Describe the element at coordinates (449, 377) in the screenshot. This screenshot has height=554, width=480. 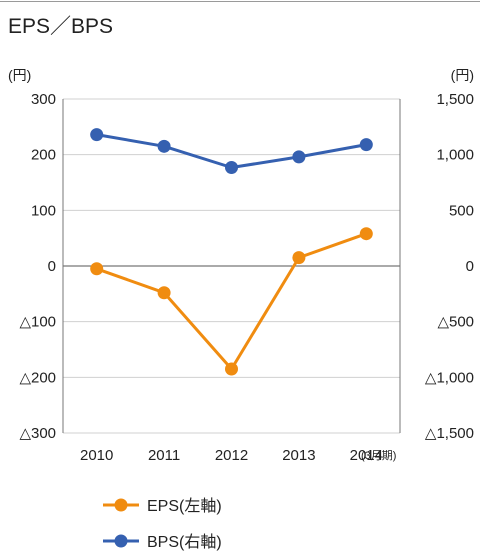
I see `right-tick-label: △1,000` at that location.